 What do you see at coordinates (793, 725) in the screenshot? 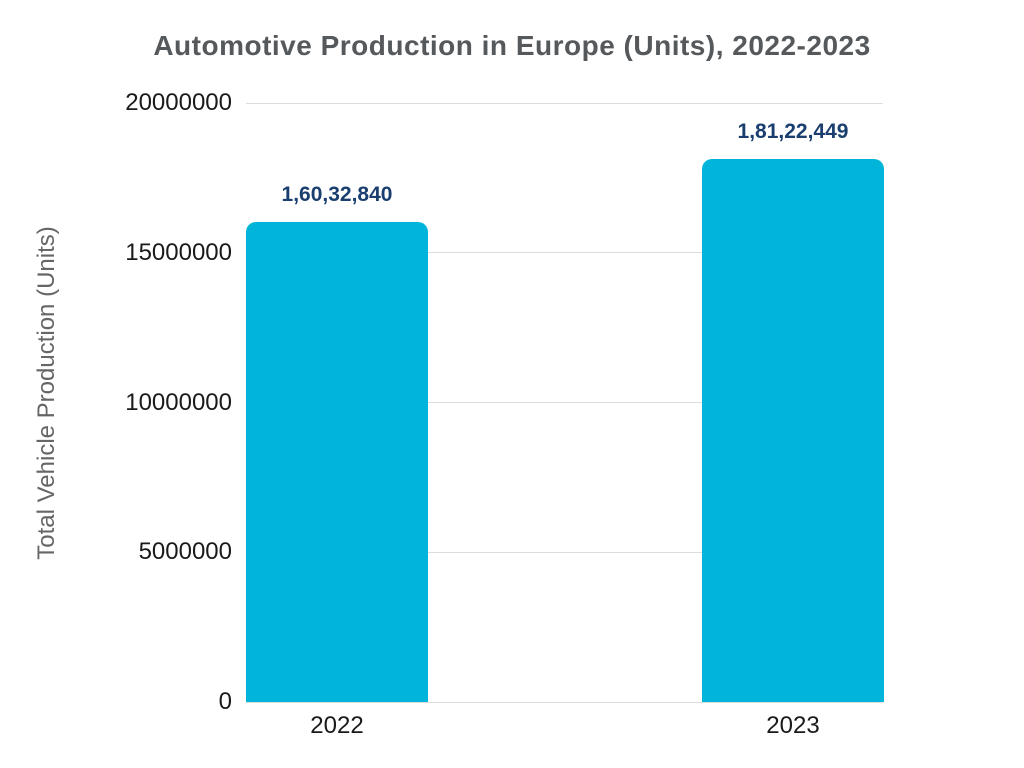
I see `x-tick-label-2023: 2023` at bounding box center [793, 725].